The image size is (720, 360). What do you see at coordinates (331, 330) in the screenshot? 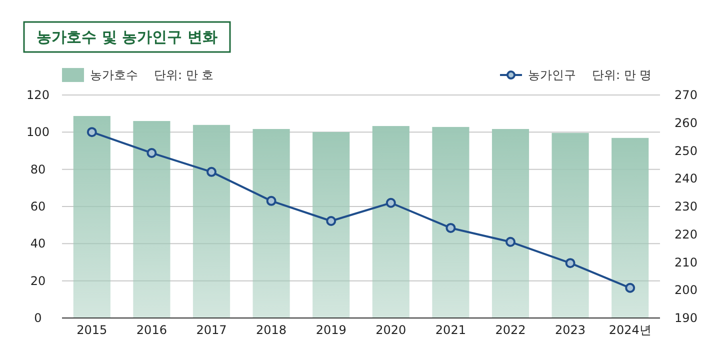
I see `x-tick-label: 2019` at bounding box center [331, 330].